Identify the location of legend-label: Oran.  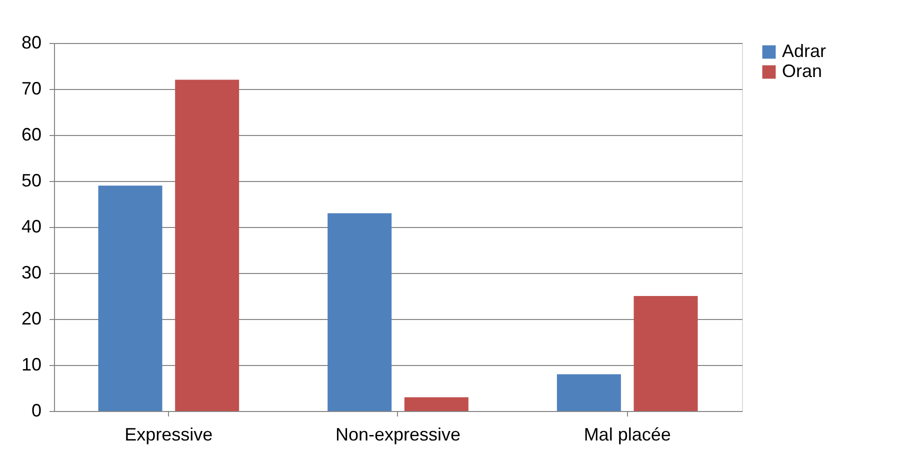
(802, 71).